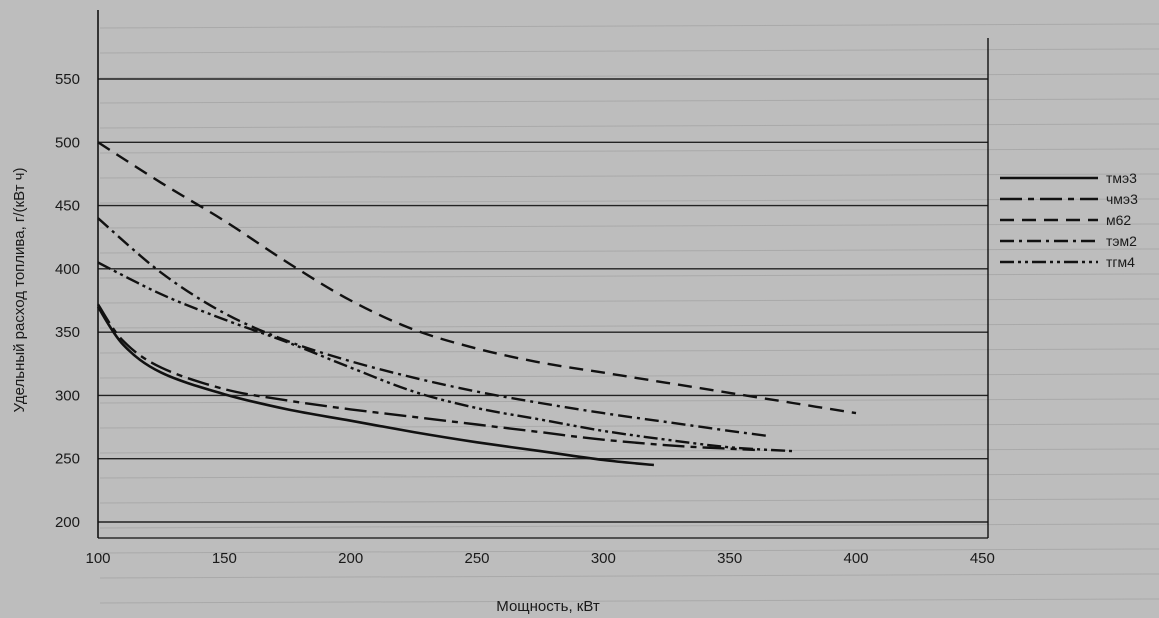 Image resolution: width=1159 pixels, height=618 pixels. I want to click on legend: тмэ3 чмэ3 м62 тэм2 тгм4, so click(1069, 220).